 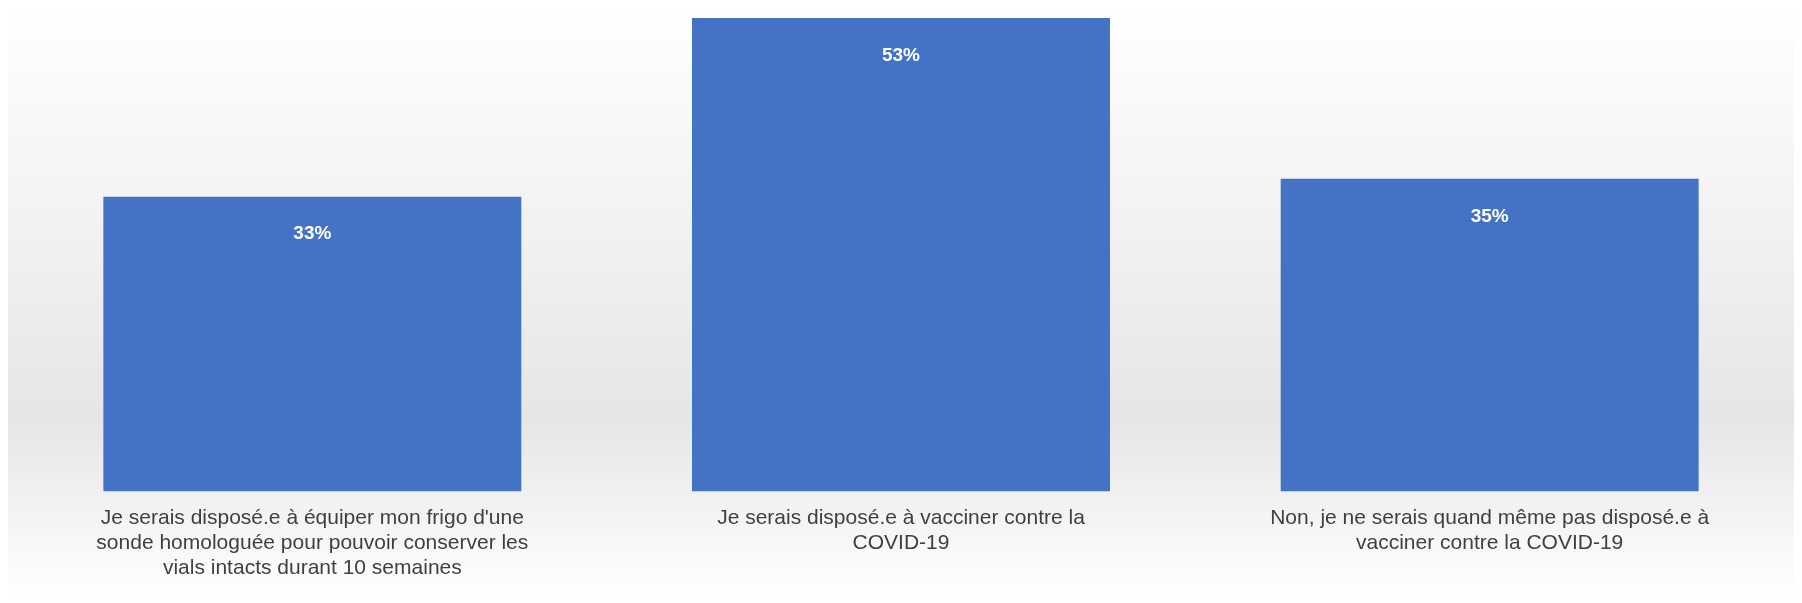 I want to click on data-label: 33%, so click(x=312, y=233).